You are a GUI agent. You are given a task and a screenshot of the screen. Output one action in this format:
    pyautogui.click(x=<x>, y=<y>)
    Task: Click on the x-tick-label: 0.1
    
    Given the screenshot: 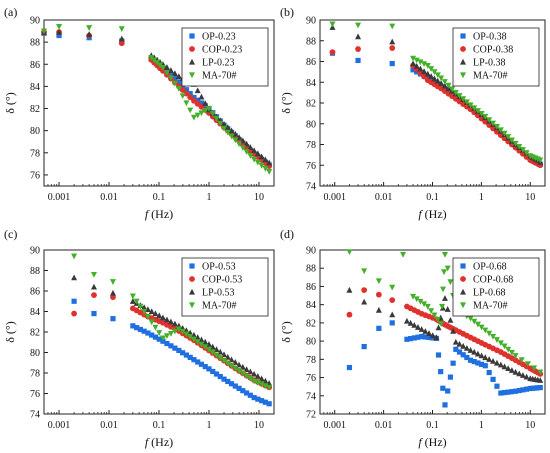 What is the action you would take?
    pyautogui.click(x=432, y=425)
    